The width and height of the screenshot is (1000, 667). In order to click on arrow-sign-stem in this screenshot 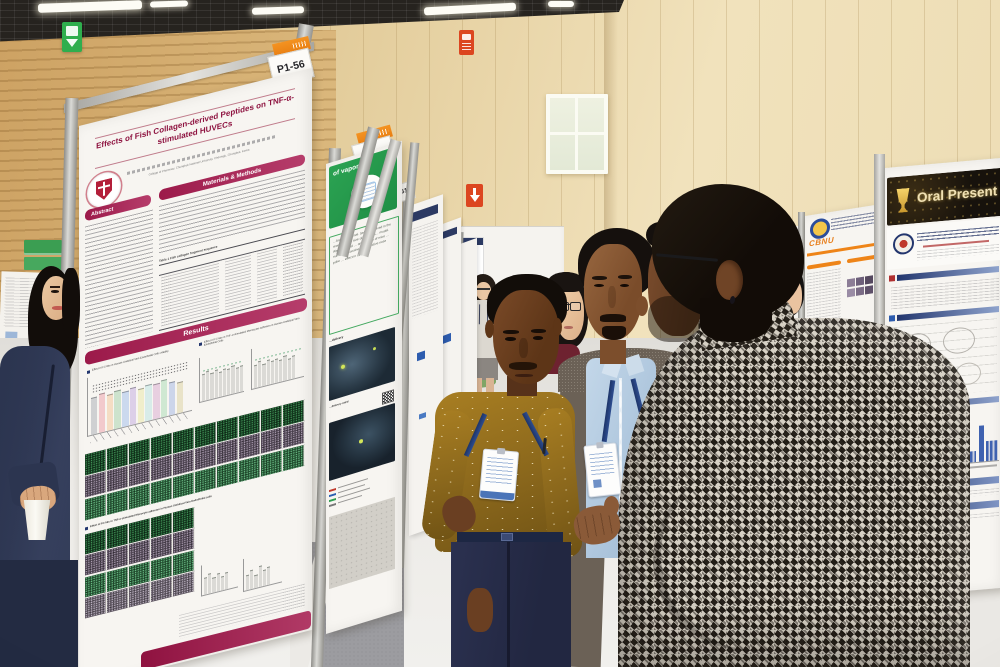, I will do `click(474, 191)`.